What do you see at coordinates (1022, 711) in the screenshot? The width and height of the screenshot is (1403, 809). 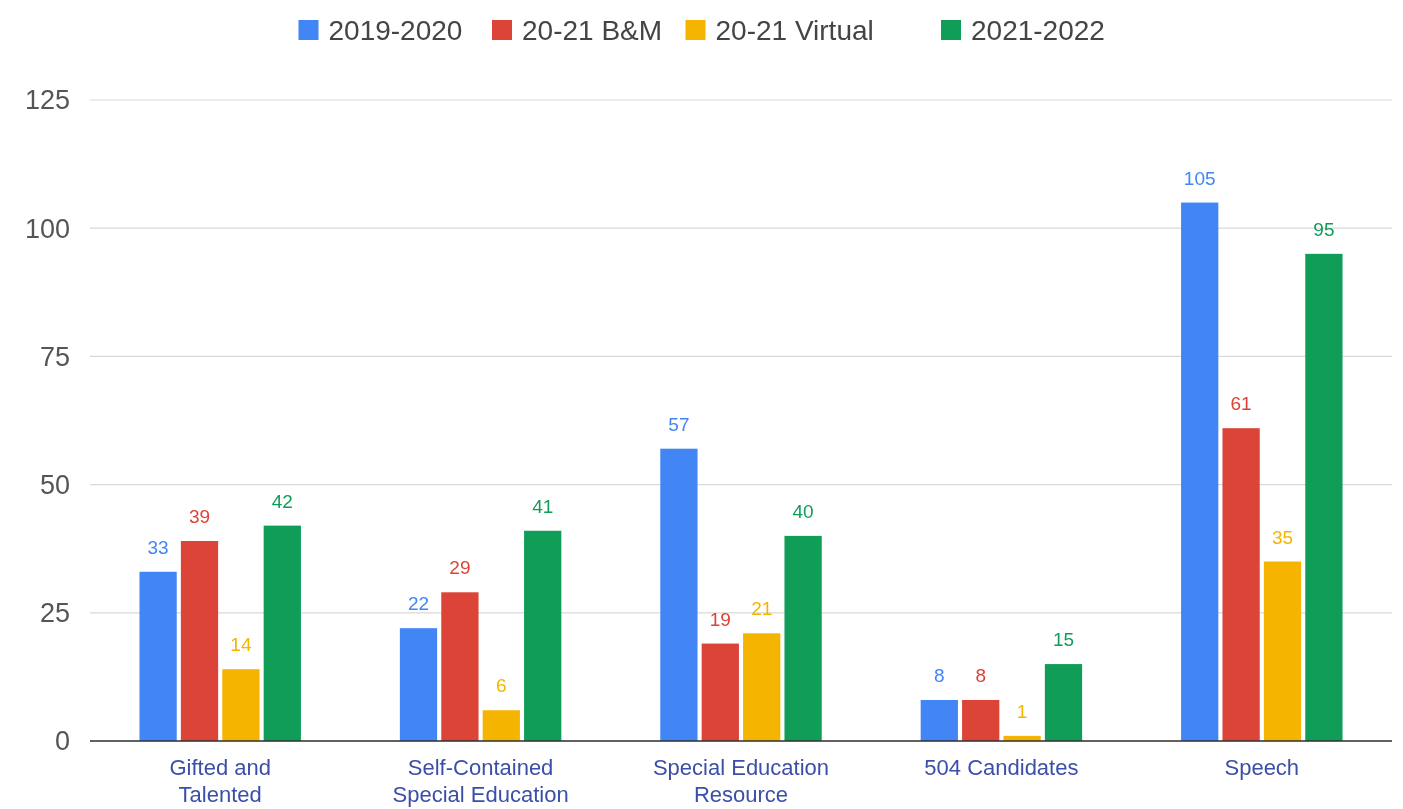 I see `data-label: 1` at bounding box center [1022, 711].